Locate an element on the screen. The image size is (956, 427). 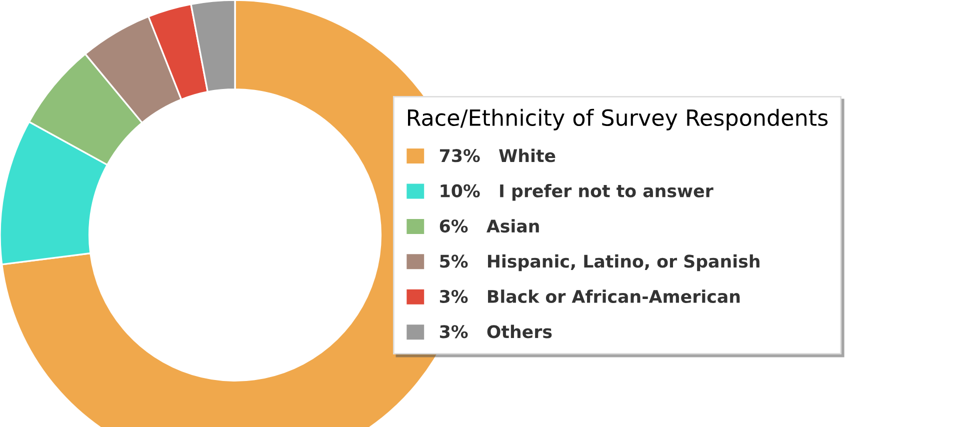
text: Race/Ethnicity of Survey Respondents is located at coordinates (618, 119).